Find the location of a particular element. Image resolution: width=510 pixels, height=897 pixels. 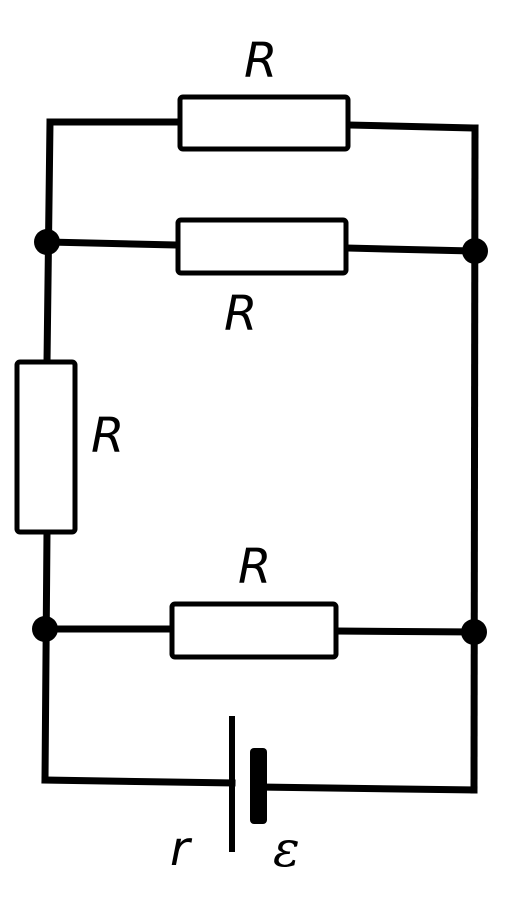

resistor-bottom is located at coordinates (254, 630).